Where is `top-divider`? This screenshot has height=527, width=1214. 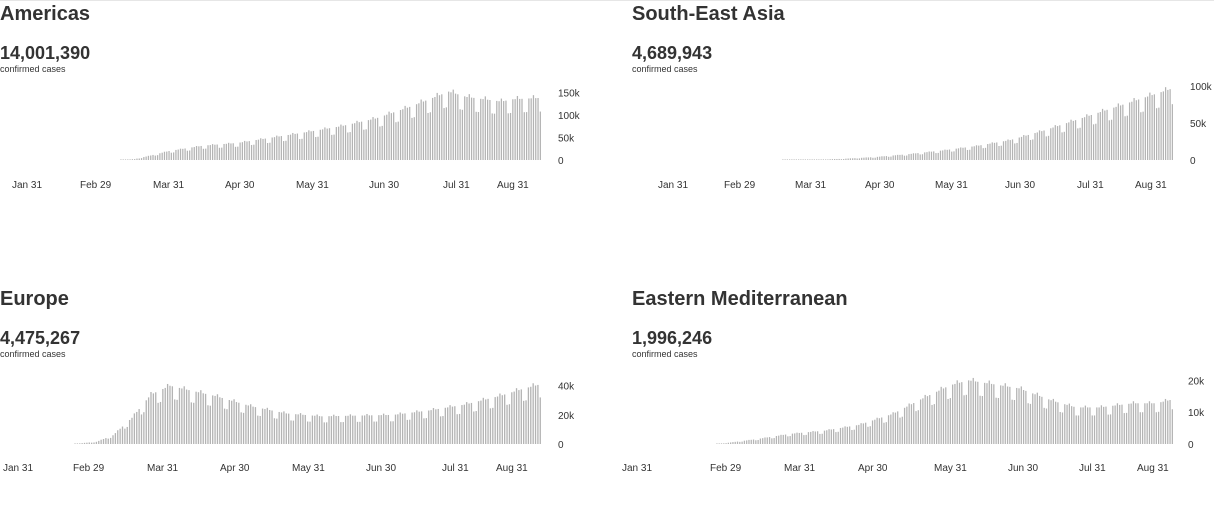
top-divider is located at coordinates (607, 0).